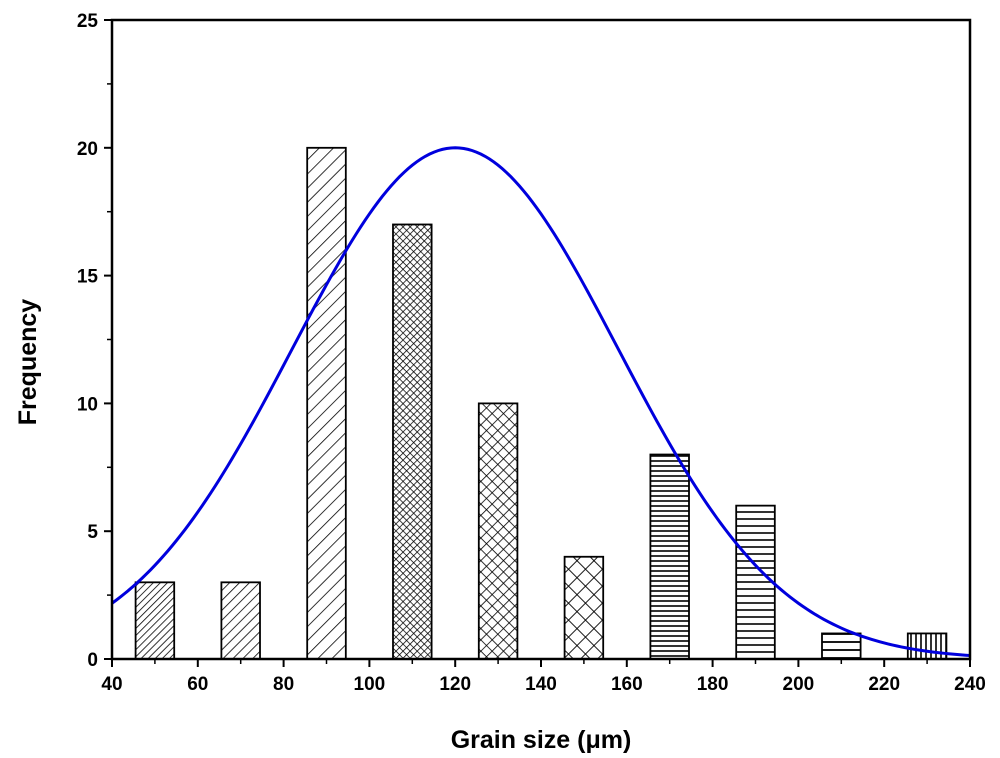  Describe the element at coordinates (799, 684) in the screenshot. I see `x-tick-label: 200` at that location.